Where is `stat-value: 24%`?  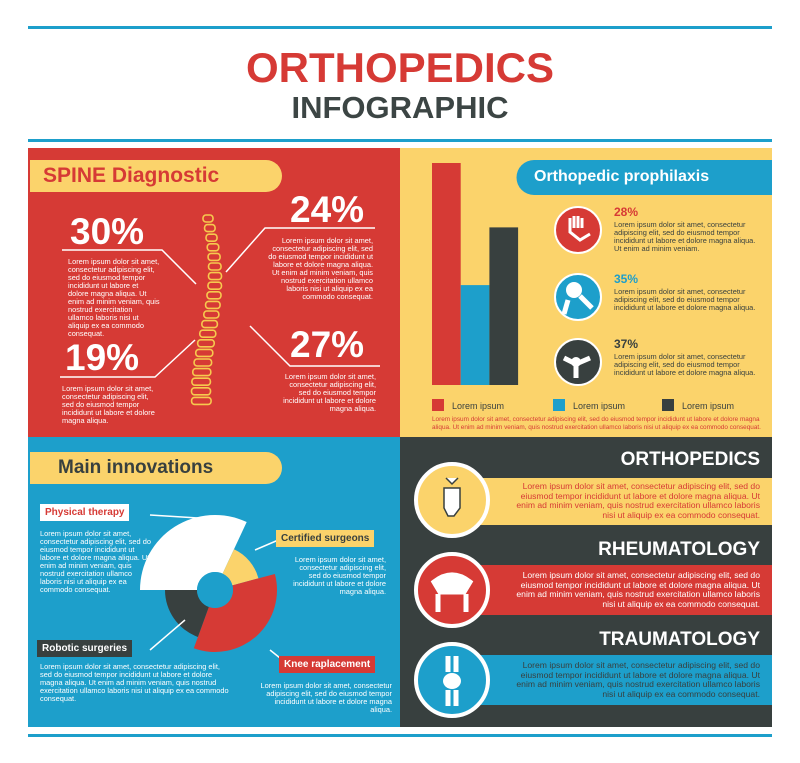 stat-value: 24% is located at coordinates (327, 209).